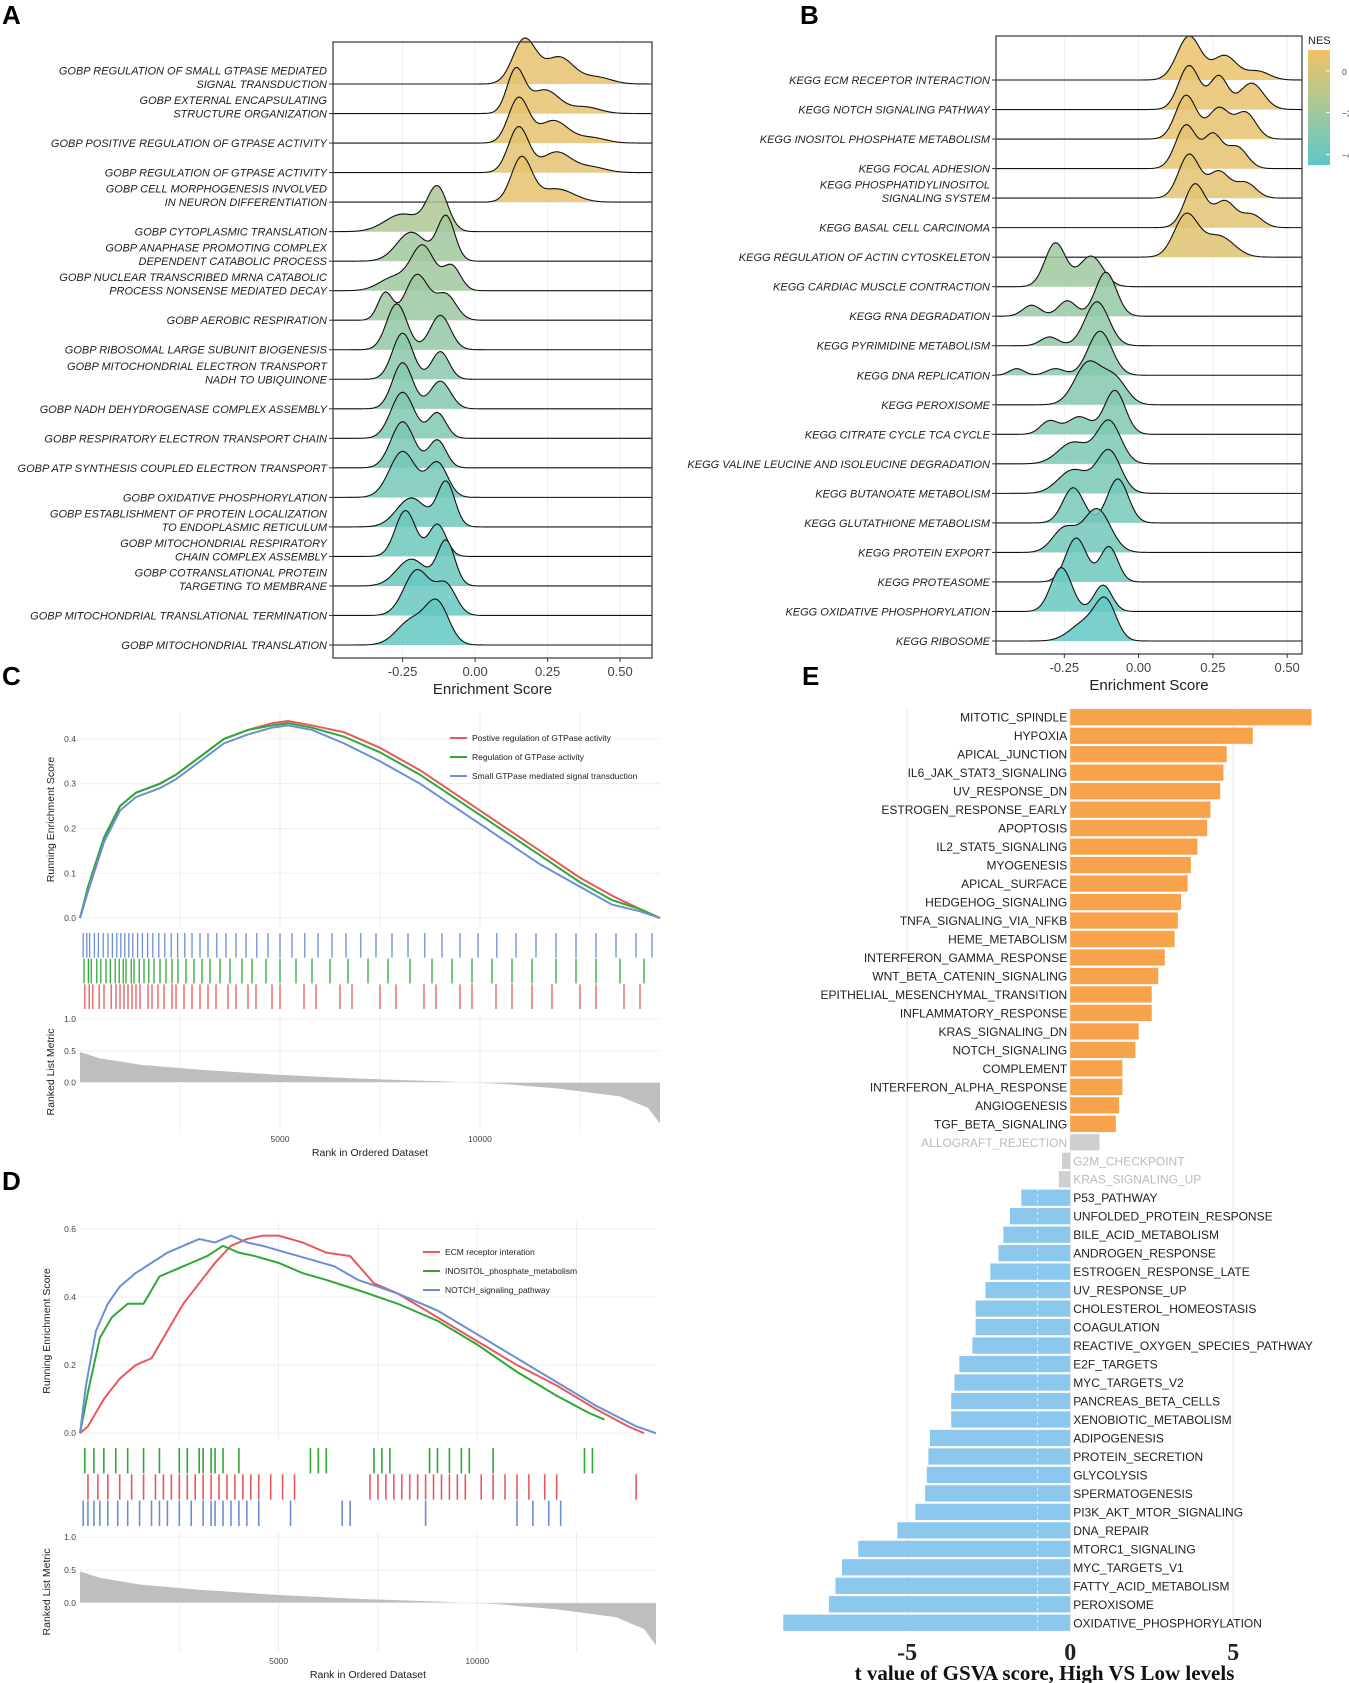 The height and width of the screenshot is (1683, 1349). I want to click on legend-label-2: NOTCH_signaling_pathway, so click(498, 1290).